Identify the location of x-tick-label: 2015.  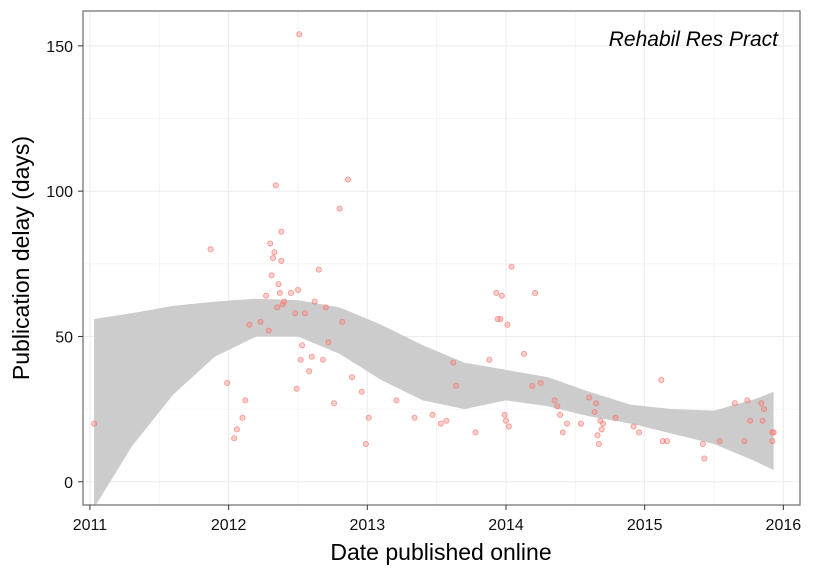
(645, 525).